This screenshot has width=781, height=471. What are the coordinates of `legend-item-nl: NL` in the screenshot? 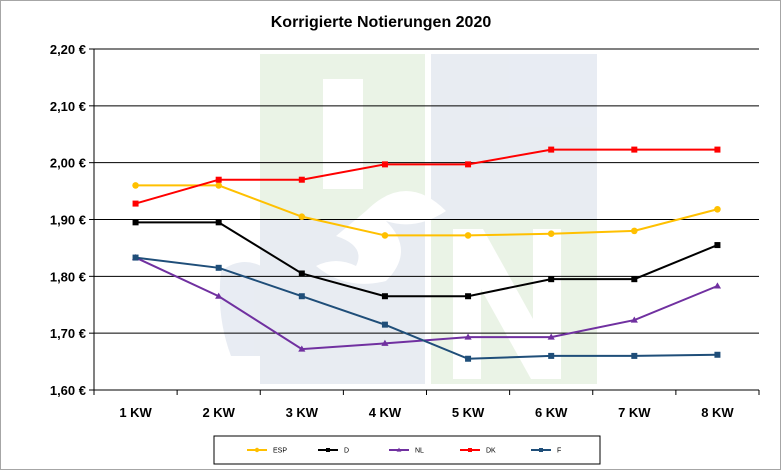 It's located at (406, 451).